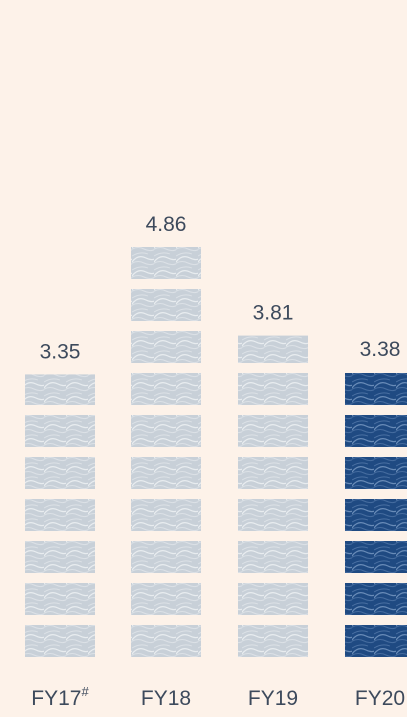 The width and height of the screenshot is (407, 717). I want to click on x-axis-tick-labels: FY17# FY18 FY19 FY20, so click(218, 697).